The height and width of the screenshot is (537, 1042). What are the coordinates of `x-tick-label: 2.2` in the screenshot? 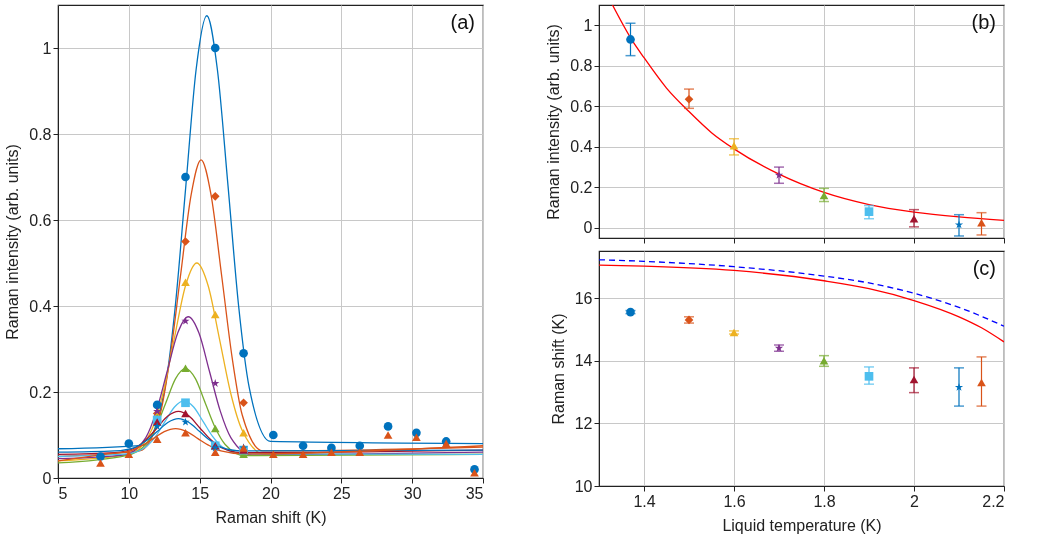 It's located at (993, 501).